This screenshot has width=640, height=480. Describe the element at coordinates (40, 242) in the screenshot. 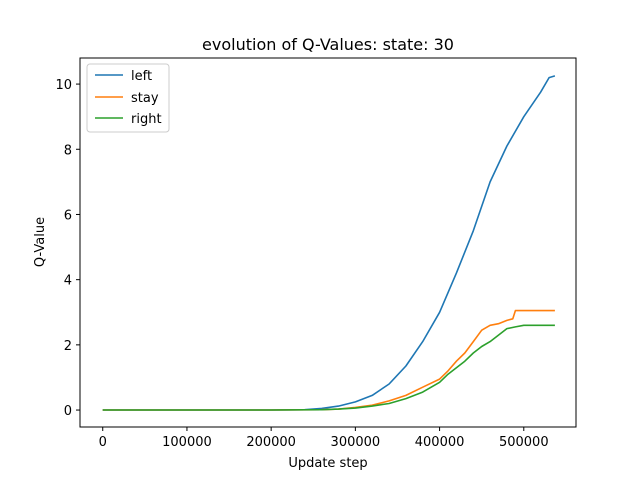

I see `y-axis-label: Q-Value` at that location.